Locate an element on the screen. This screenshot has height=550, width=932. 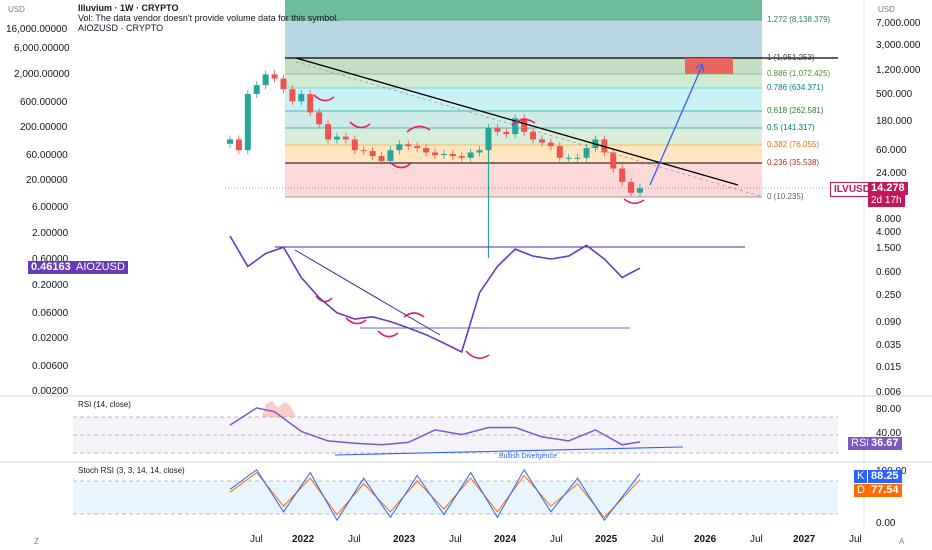
stoch-d-name-badge: D is located at coordinates (861, 490).